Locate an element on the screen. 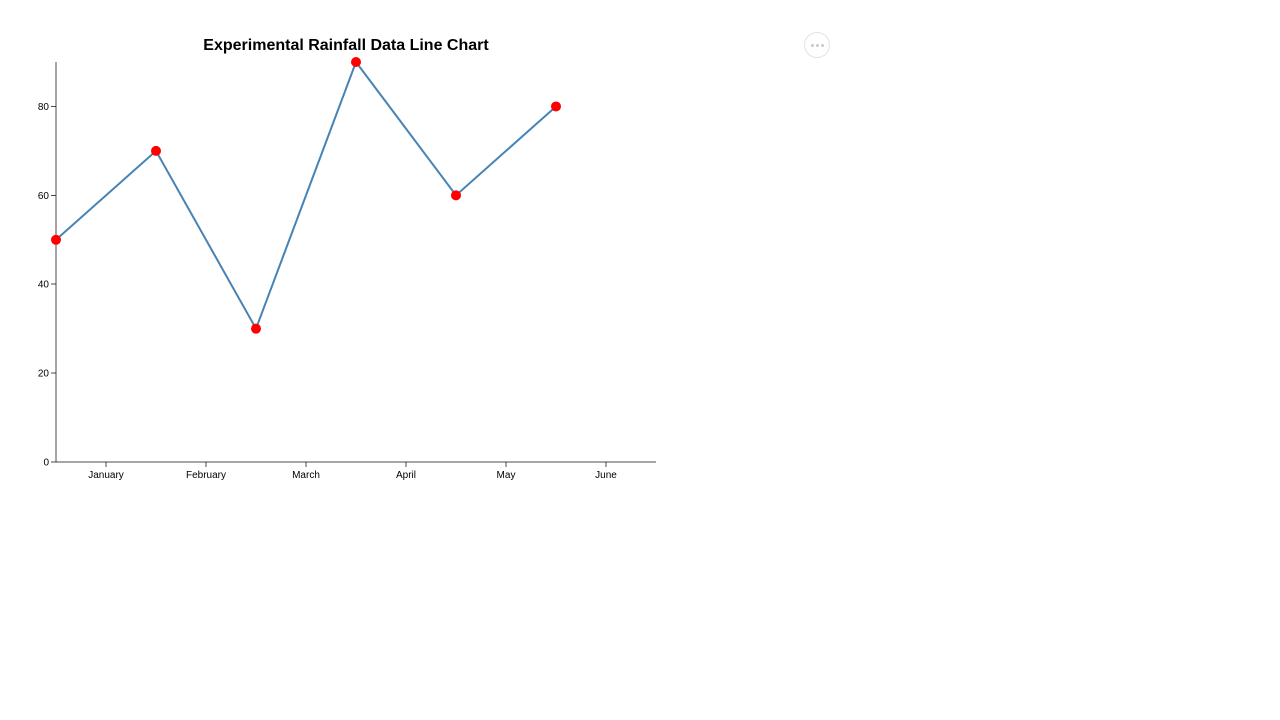 This screenshot has width=1280, height=720. x-tick-label: June is located at coordinates (606, 475).